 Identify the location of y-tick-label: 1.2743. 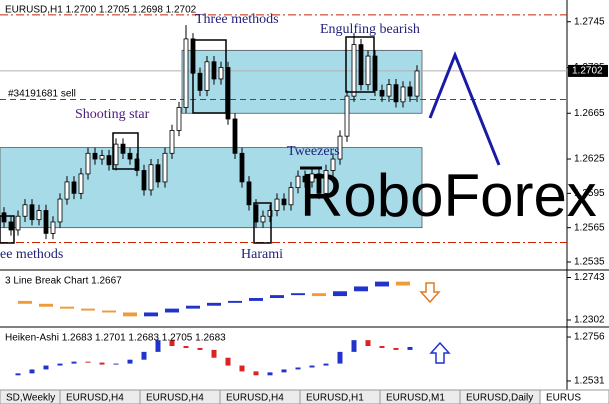
(589, 277).